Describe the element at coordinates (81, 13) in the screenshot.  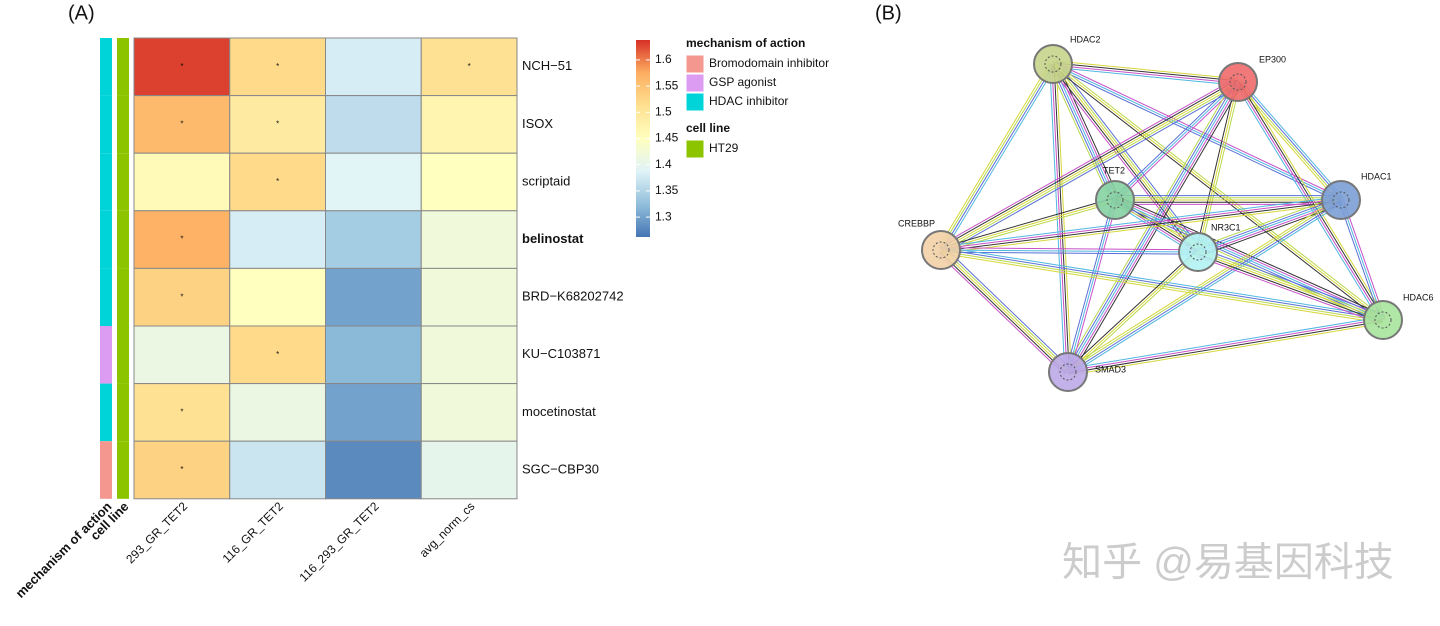
I see `panel-label: (A)` at that location.